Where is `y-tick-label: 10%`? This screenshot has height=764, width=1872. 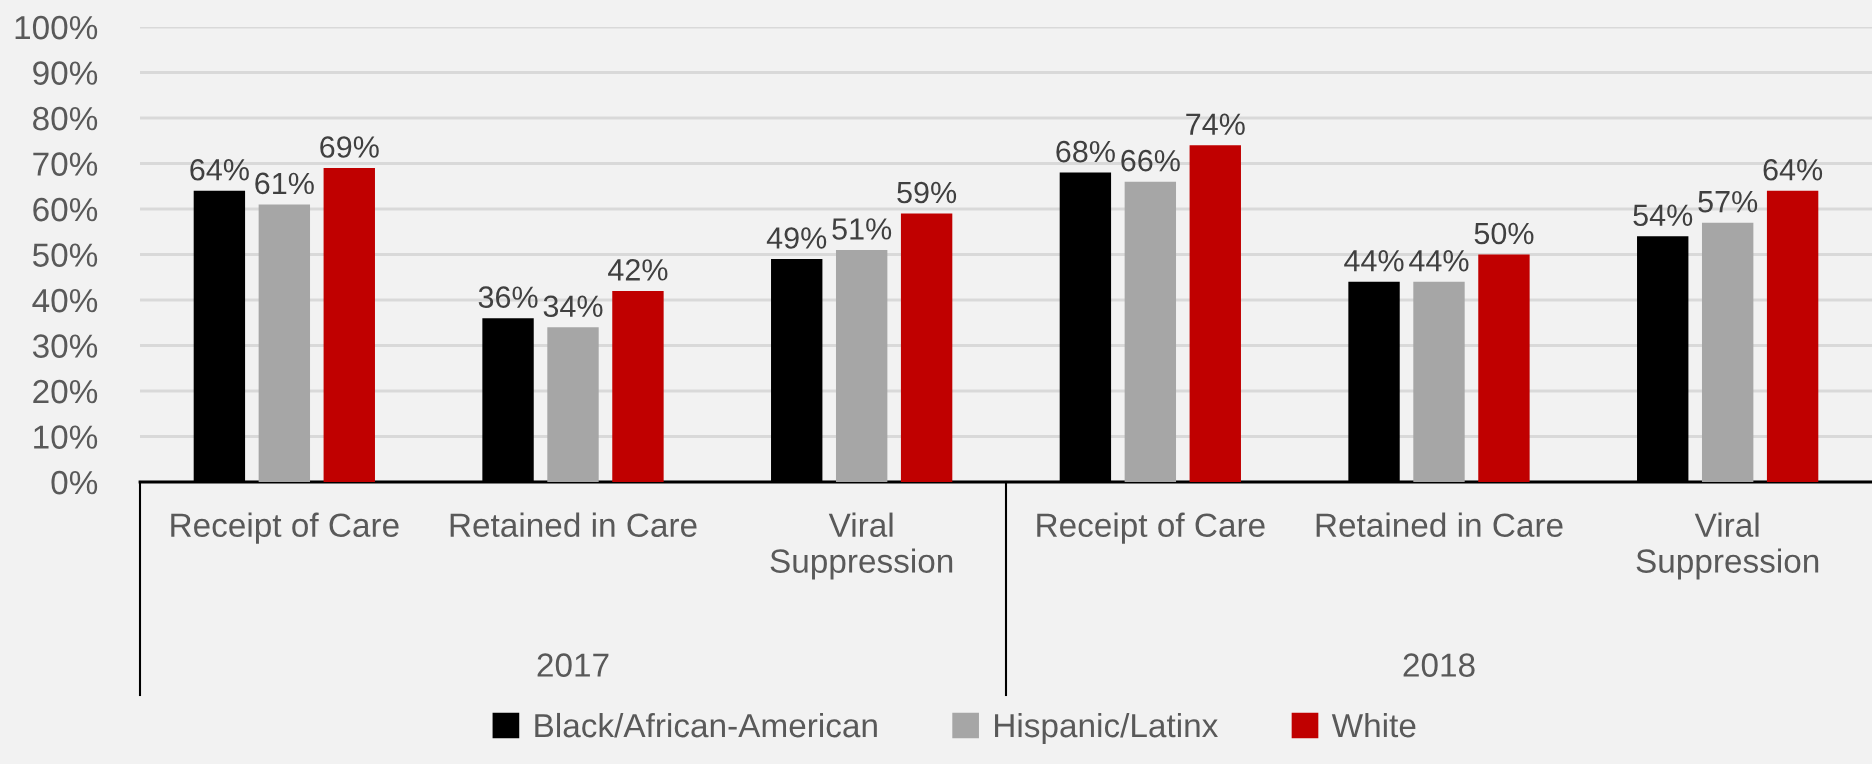 y-tick-label: 10% is located at coordinates (66, 437).